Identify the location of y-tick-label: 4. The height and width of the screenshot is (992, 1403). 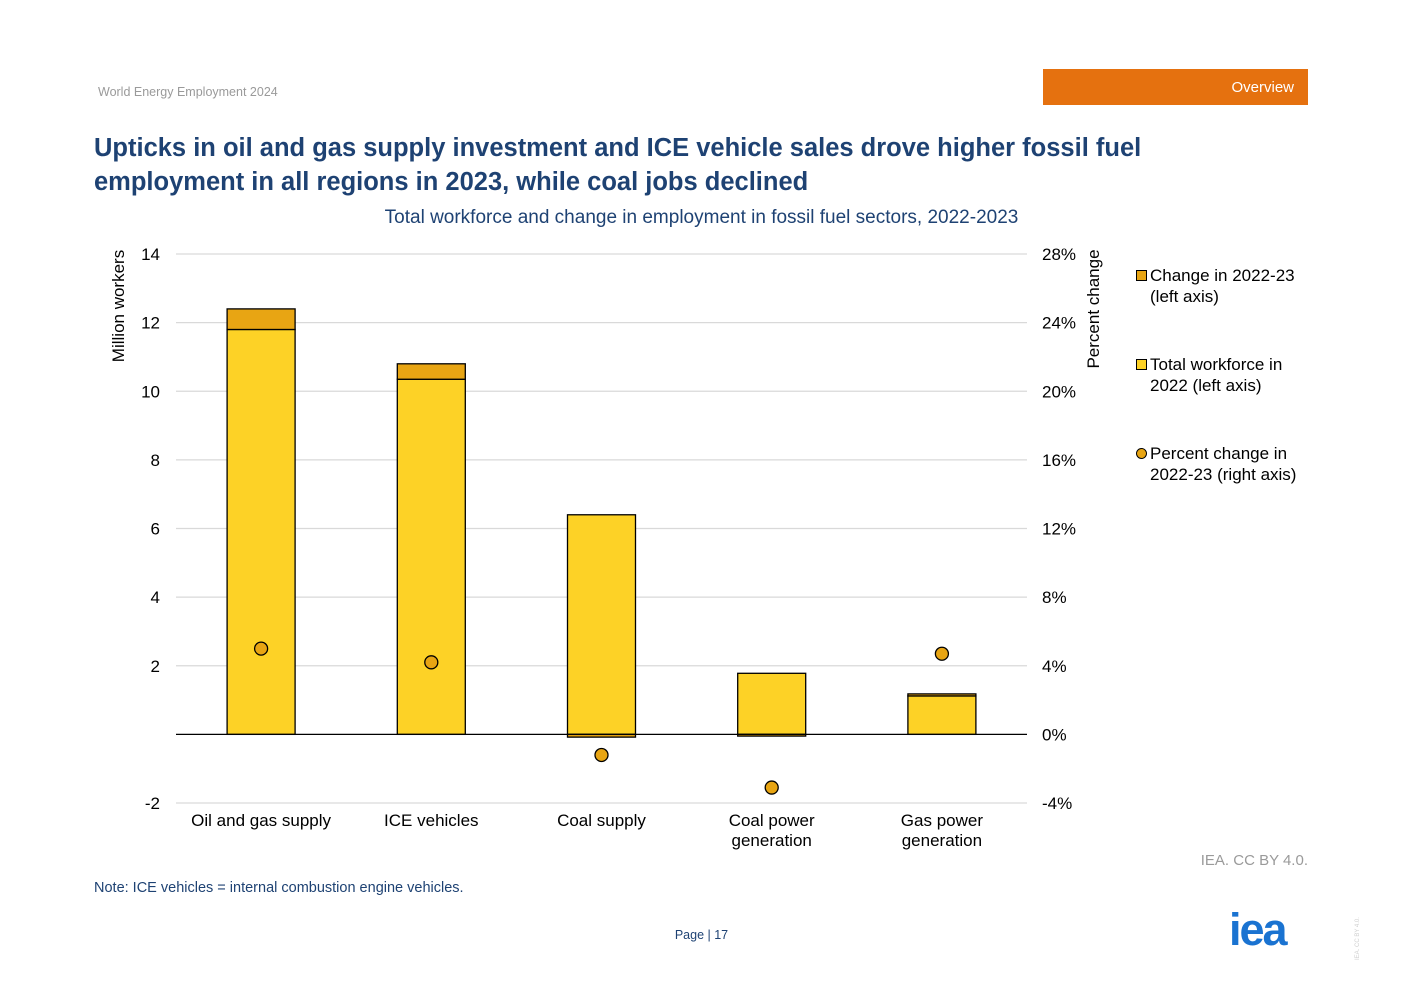
(155, 597).